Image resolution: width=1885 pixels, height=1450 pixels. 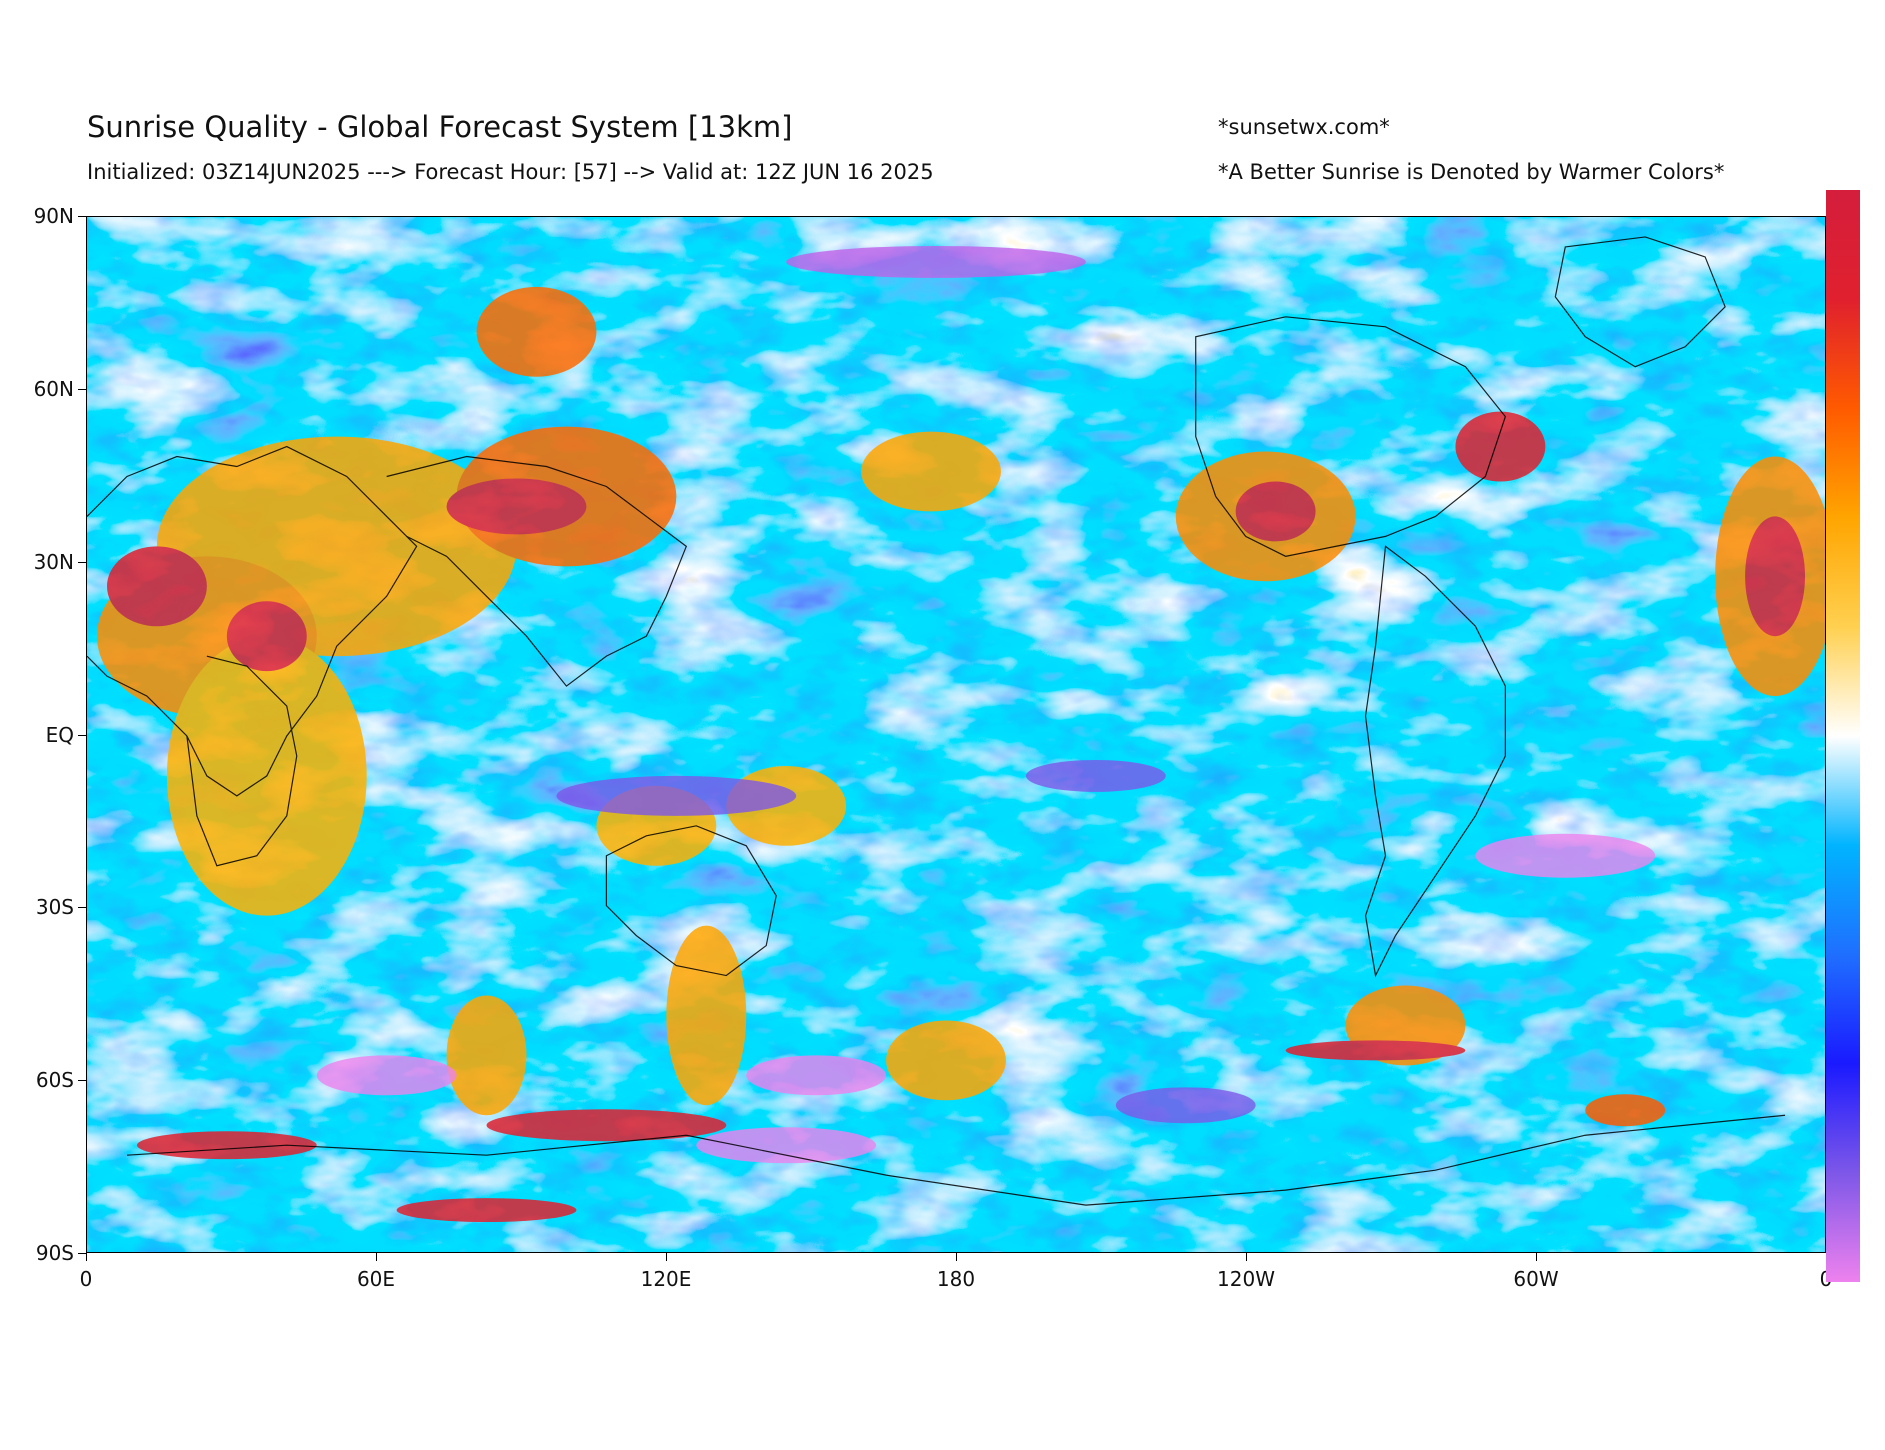 I want to click on longitude-label: 120E, so click(x=666, y=1279).